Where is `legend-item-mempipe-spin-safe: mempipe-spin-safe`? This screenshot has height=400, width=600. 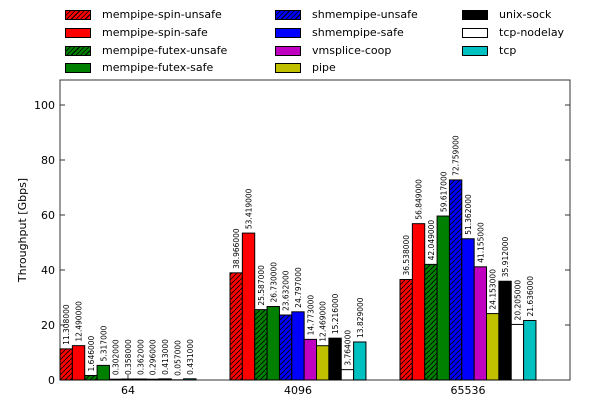
legend-item-mempipe-spin-safe: mempipe-spin-safe is located at coordinates (136, 32).